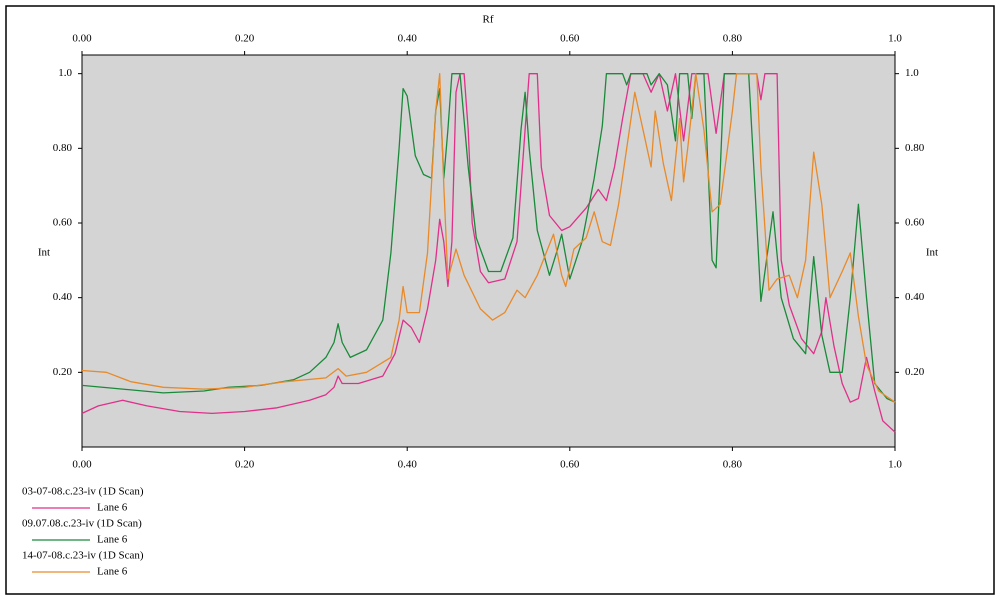 The height and width of the screenshot is (600, 1000). What do you see at coordinates (488, 20) in the screenshot?
I see `x2-axis-title: Rf` at bounding box center [488, 20].